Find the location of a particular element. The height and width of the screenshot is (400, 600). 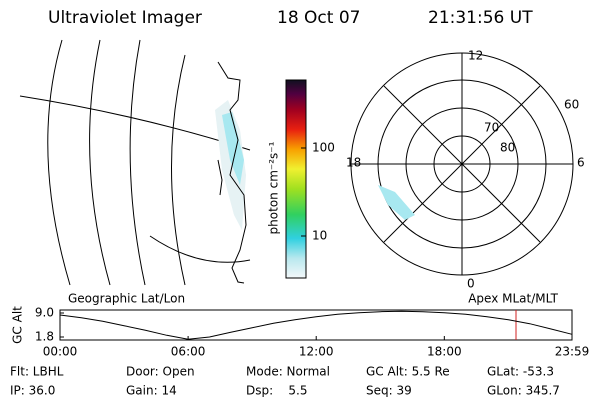

x-tick-label: 00:00 is located at coordinates (60, 352).